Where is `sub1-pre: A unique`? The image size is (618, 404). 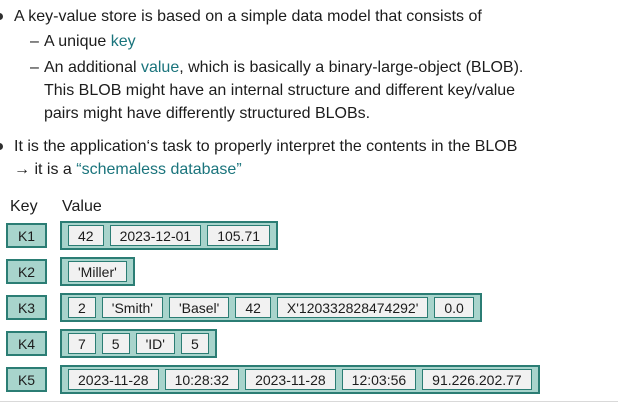
sub1-pre: A unique is located at coordinates (77, 41).